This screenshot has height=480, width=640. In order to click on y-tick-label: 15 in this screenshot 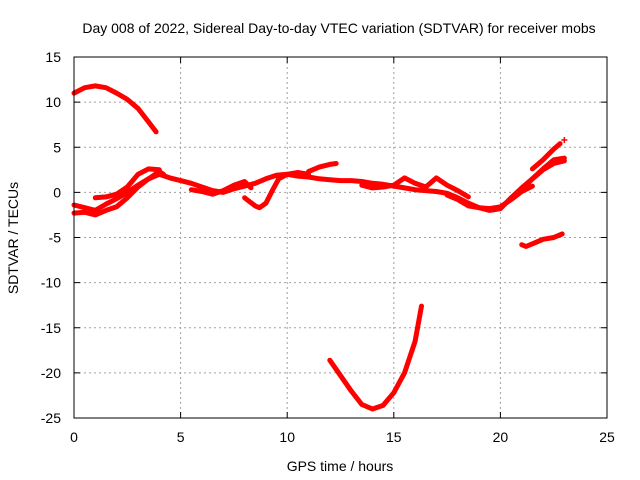, I will do `click(53, 57)`.